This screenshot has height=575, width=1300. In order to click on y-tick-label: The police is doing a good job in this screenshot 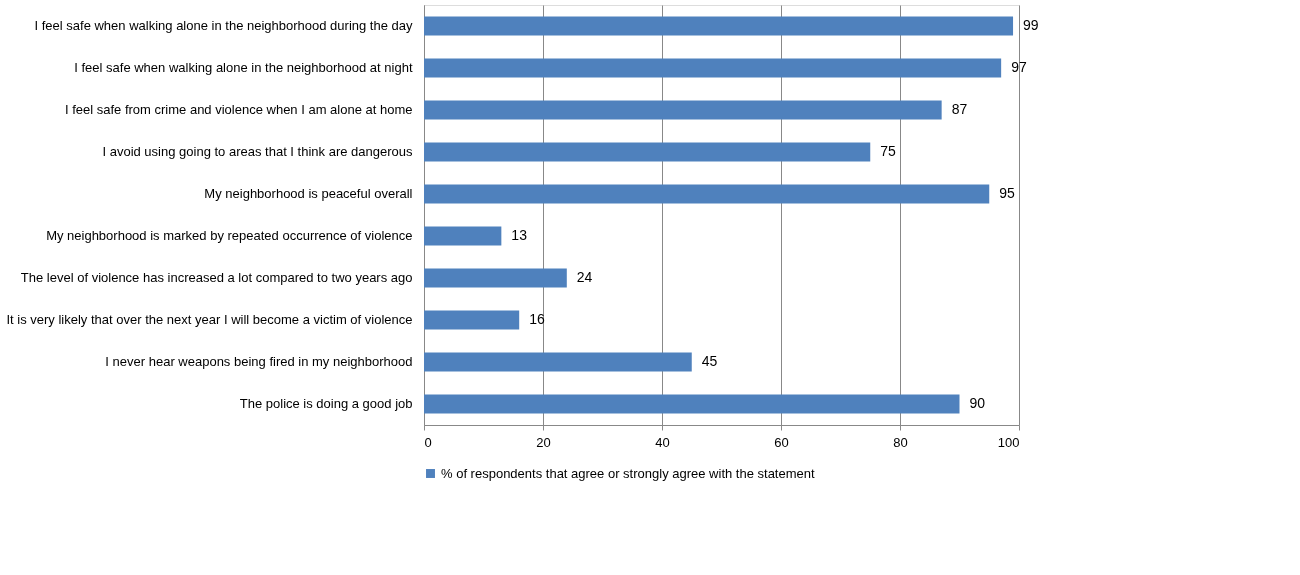, I will do `click(326, 403)`.